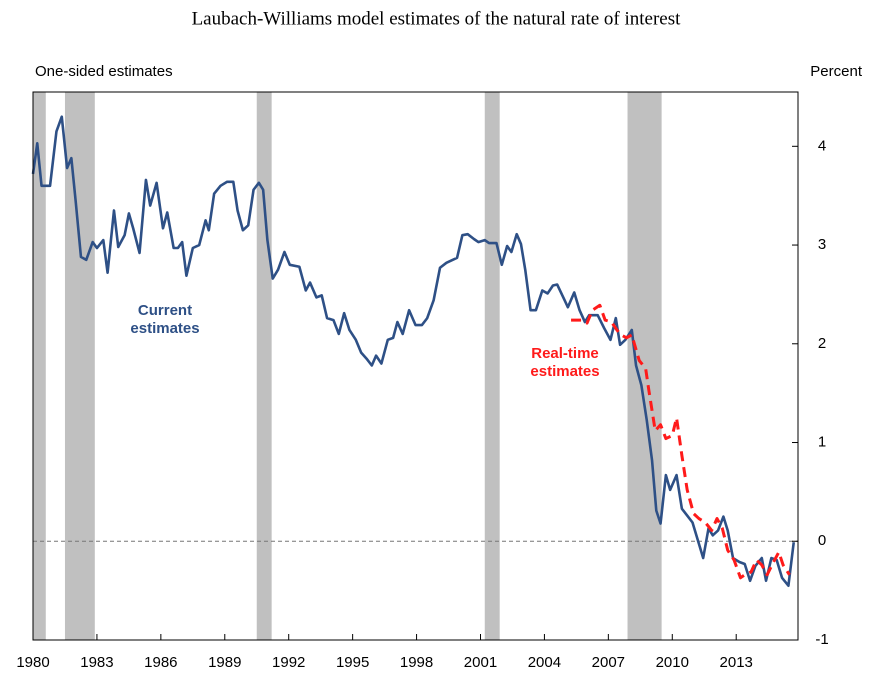 The image size is (872, 674). Describe the element at coordinates (736, 662) in the screenshot. I see `x-tick-label: 2013` at that location.